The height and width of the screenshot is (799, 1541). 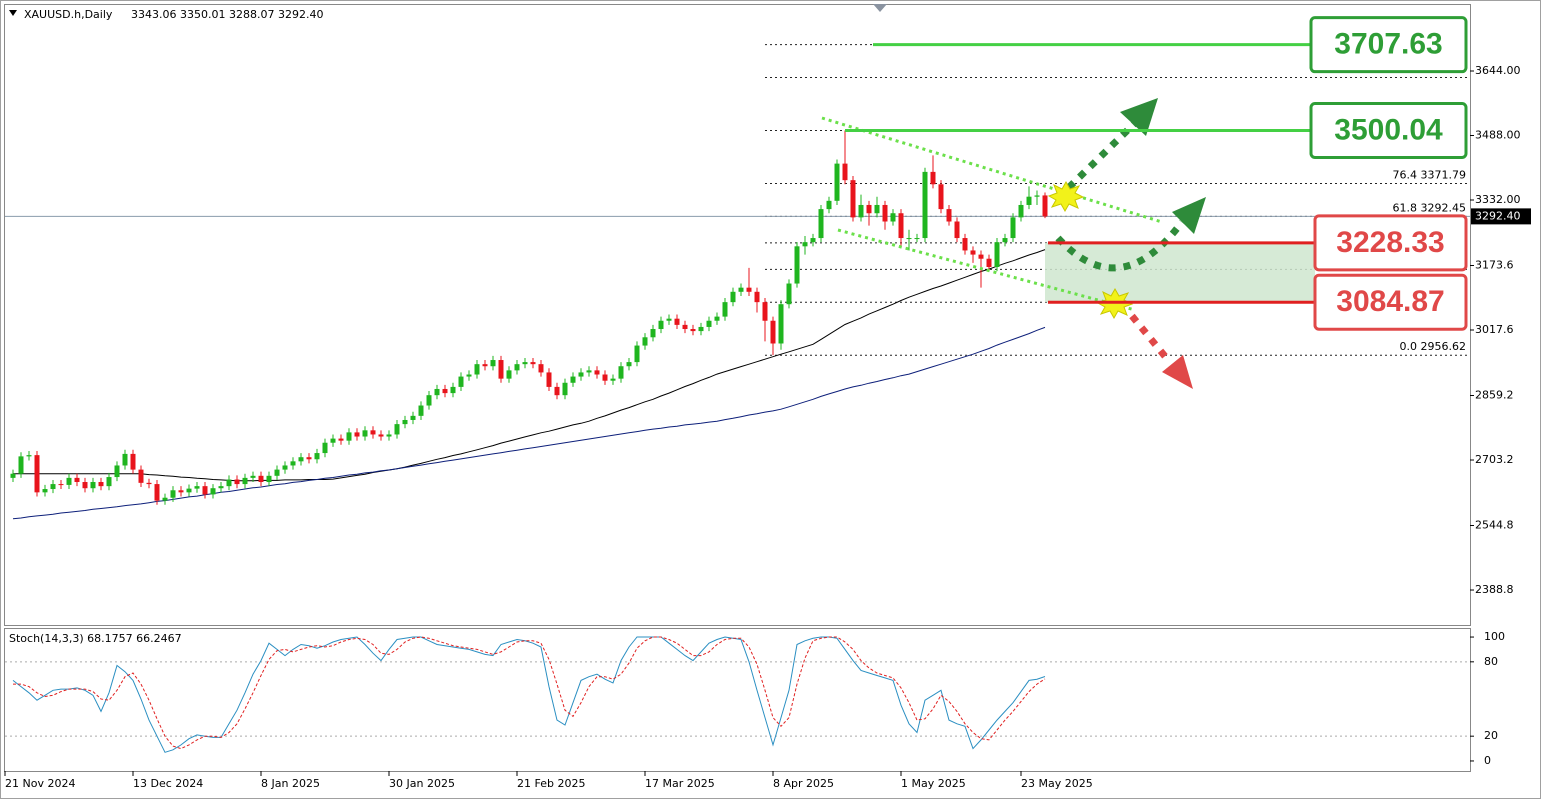 What do you see at coordinates (422, 783) in the screenshot?
I see `x-tick-label: 30 Jan 2025` at bounding box center [422, 783].